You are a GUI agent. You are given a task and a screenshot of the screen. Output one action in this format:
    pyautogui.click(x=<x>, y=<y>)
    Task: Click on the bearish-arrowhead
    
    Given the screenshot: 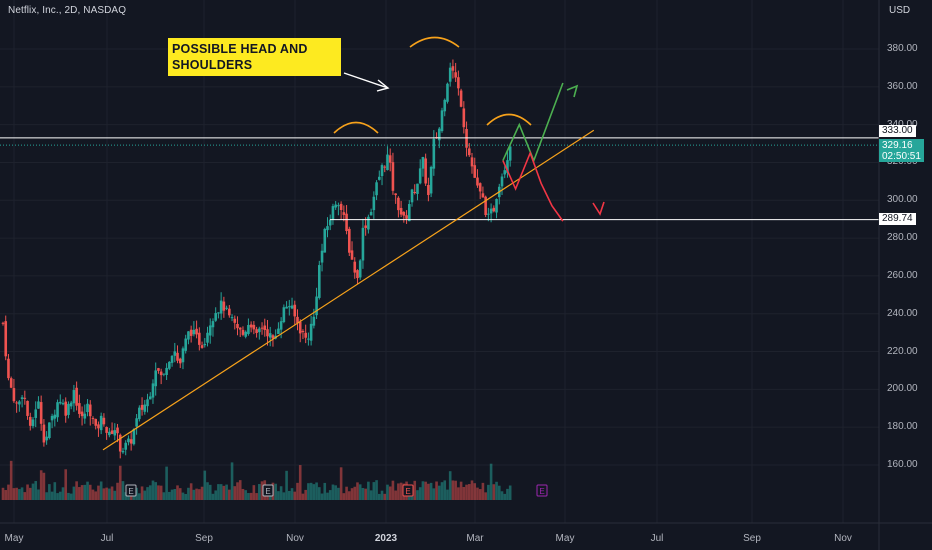 What is the action you would take?
    pyautogui.click(x=598, y=208)
    